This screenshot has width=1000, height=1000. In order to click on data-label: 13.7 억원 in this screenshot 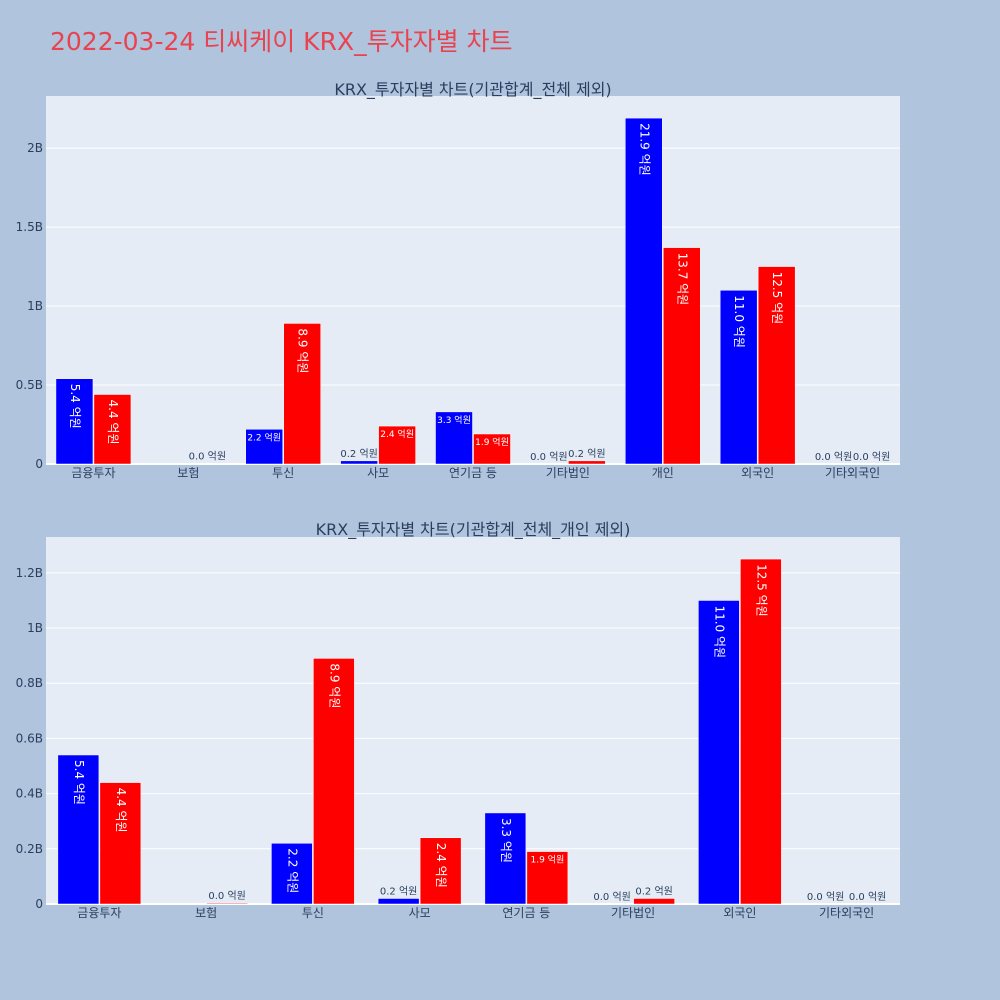, I will do `click(682, 279)`.